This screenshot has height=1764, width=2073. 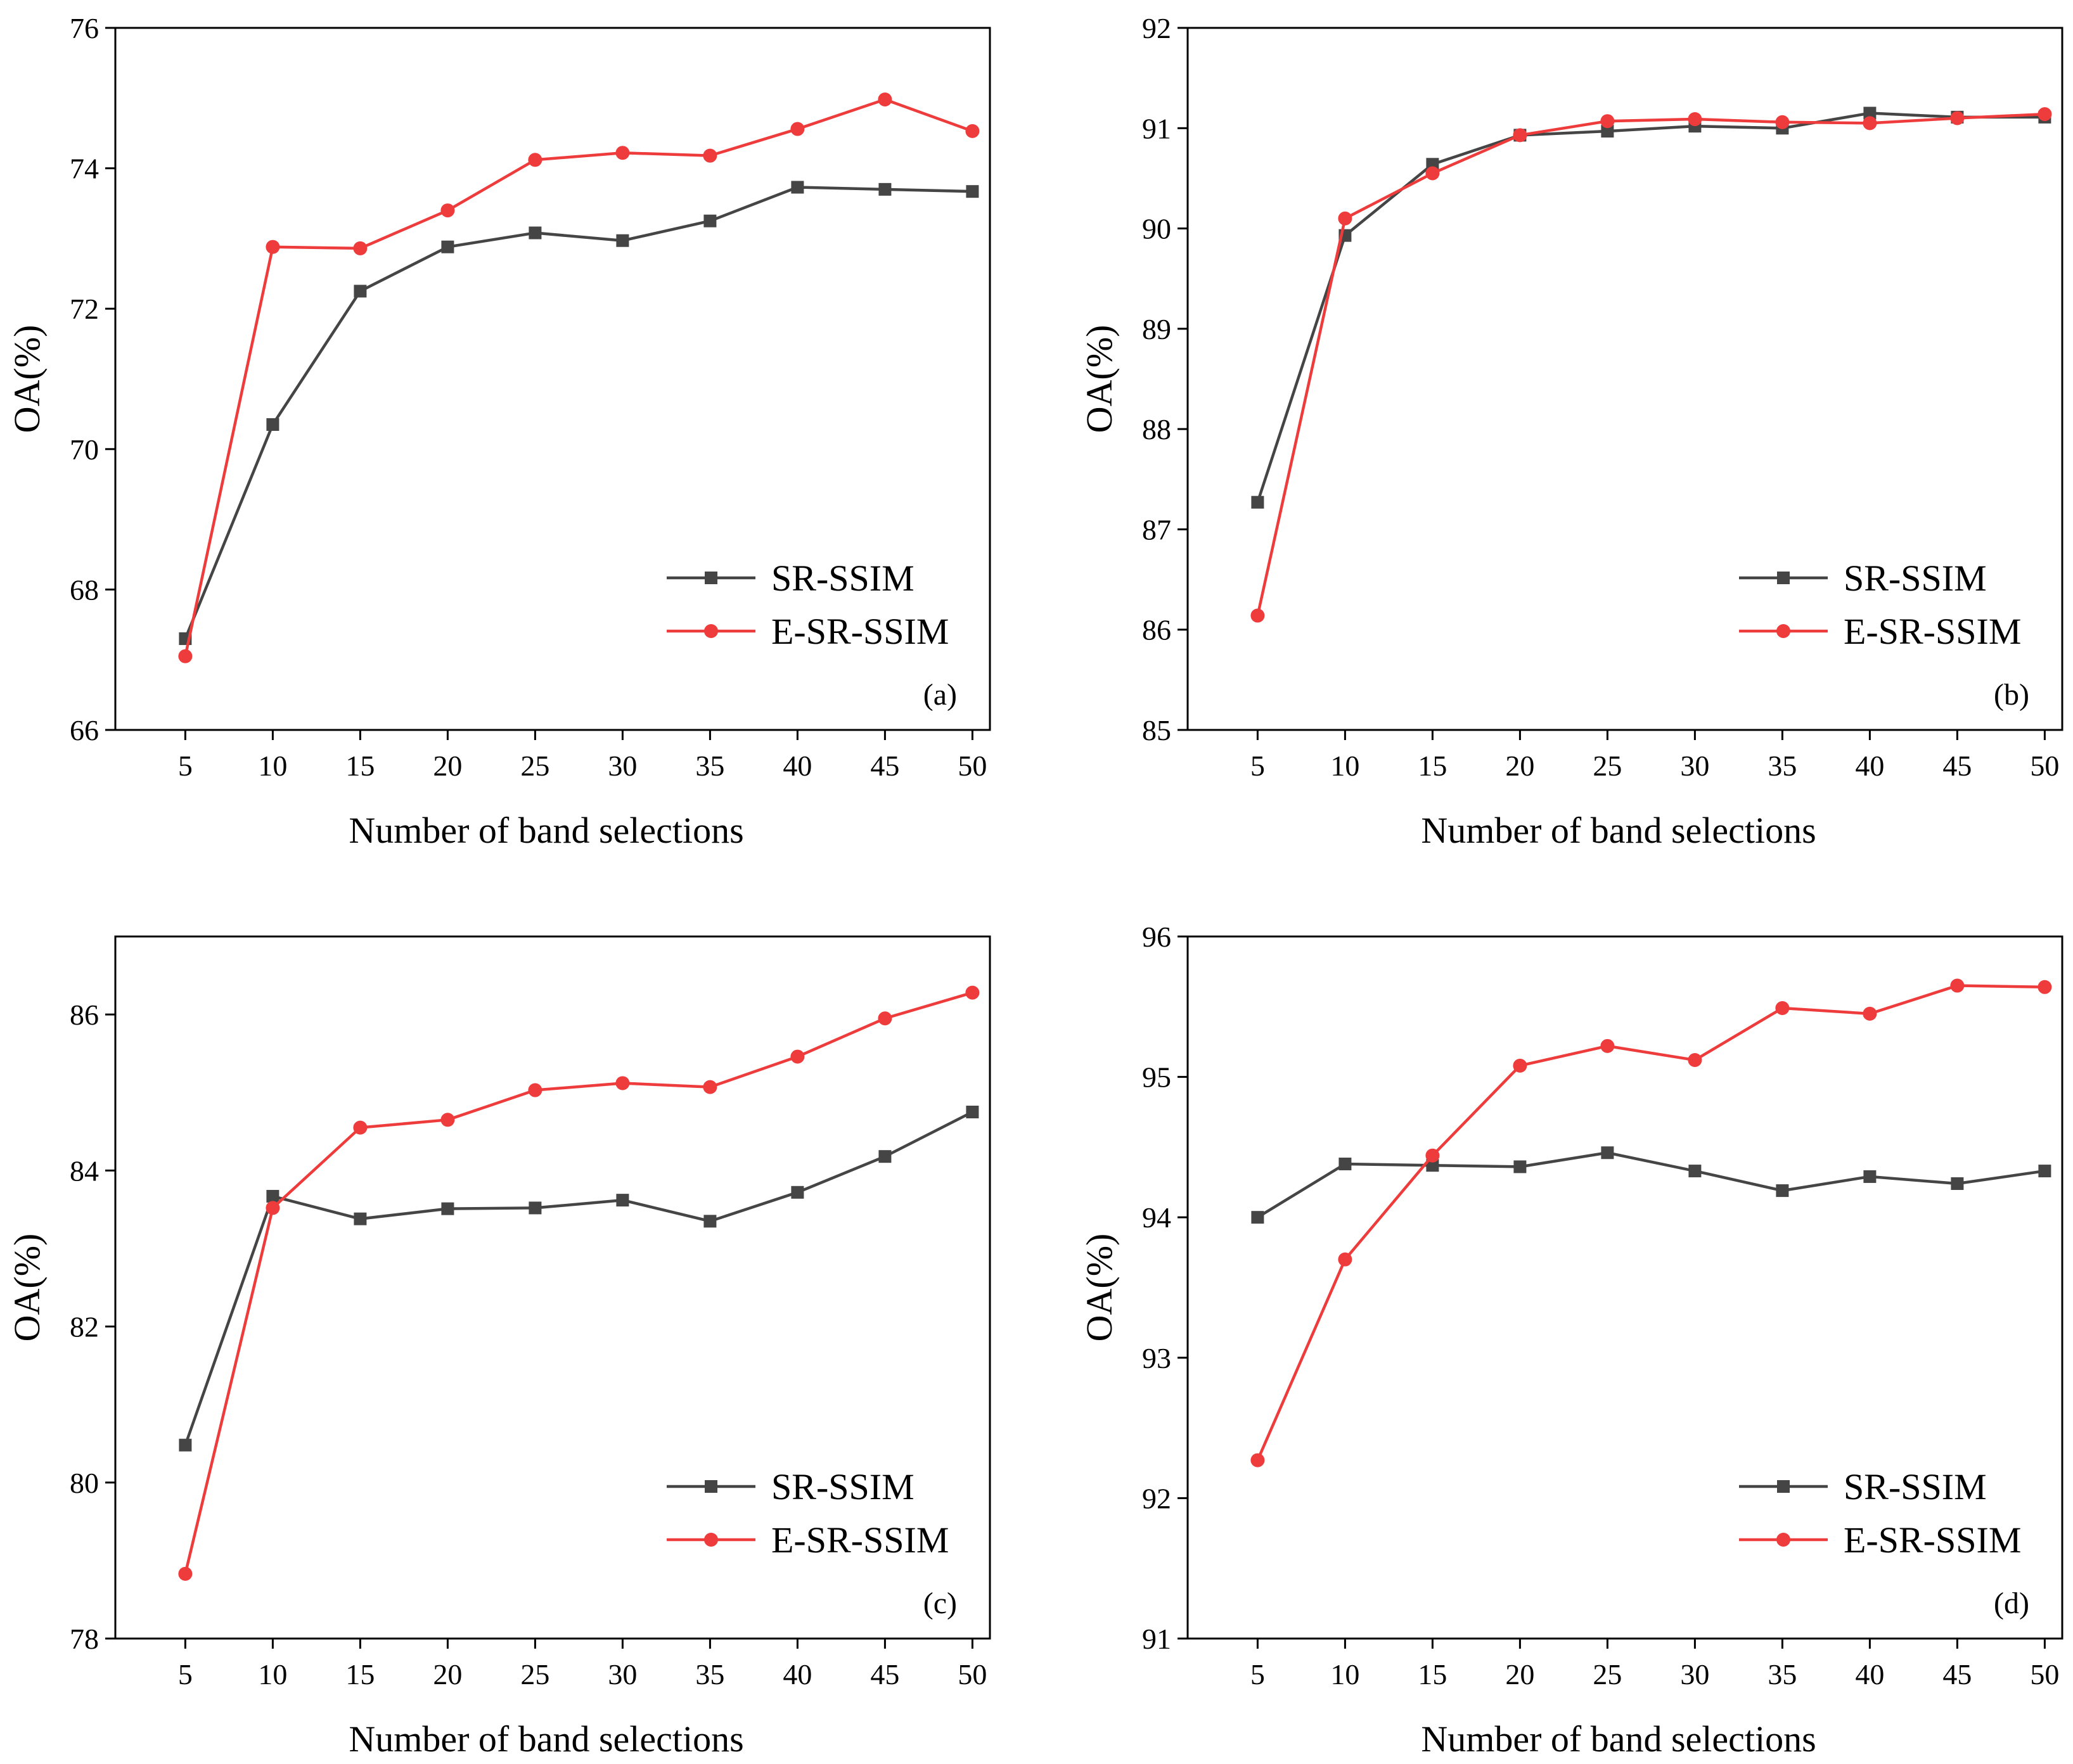 What do you see at coordinates (1156, 1358) in the screenshot?
I see `y-tick-label: 93` at bounding box center [1156, 1358].